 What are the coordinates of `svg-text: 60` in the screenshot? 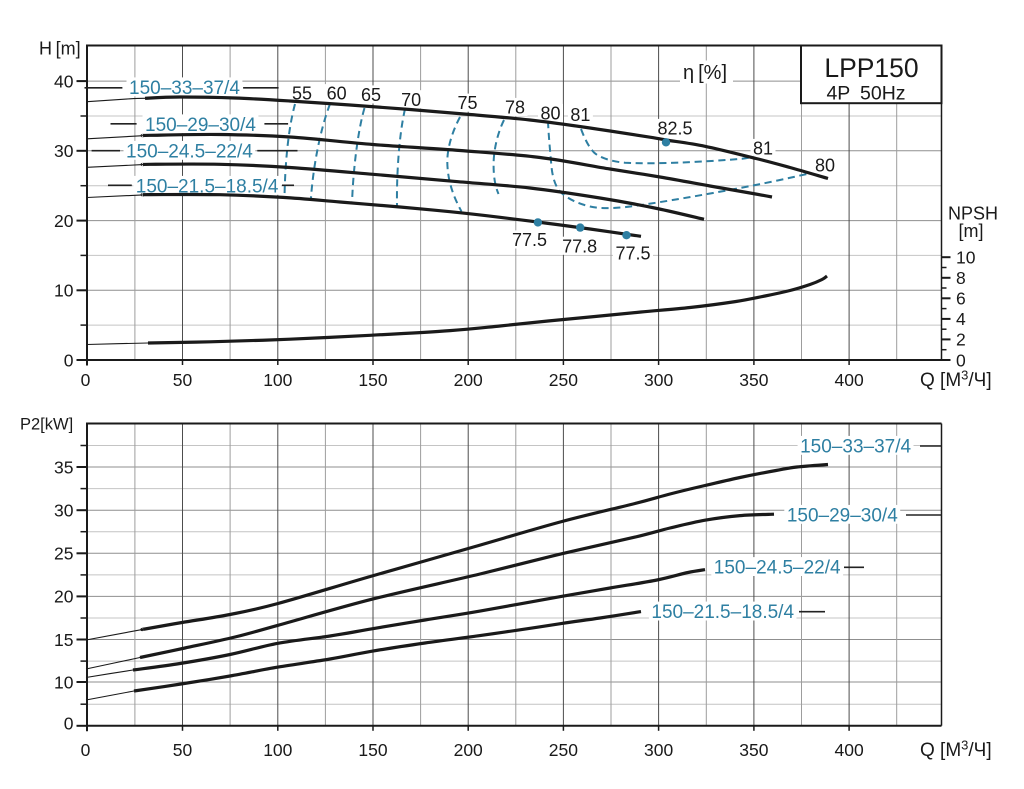 It's located at (337, 94).